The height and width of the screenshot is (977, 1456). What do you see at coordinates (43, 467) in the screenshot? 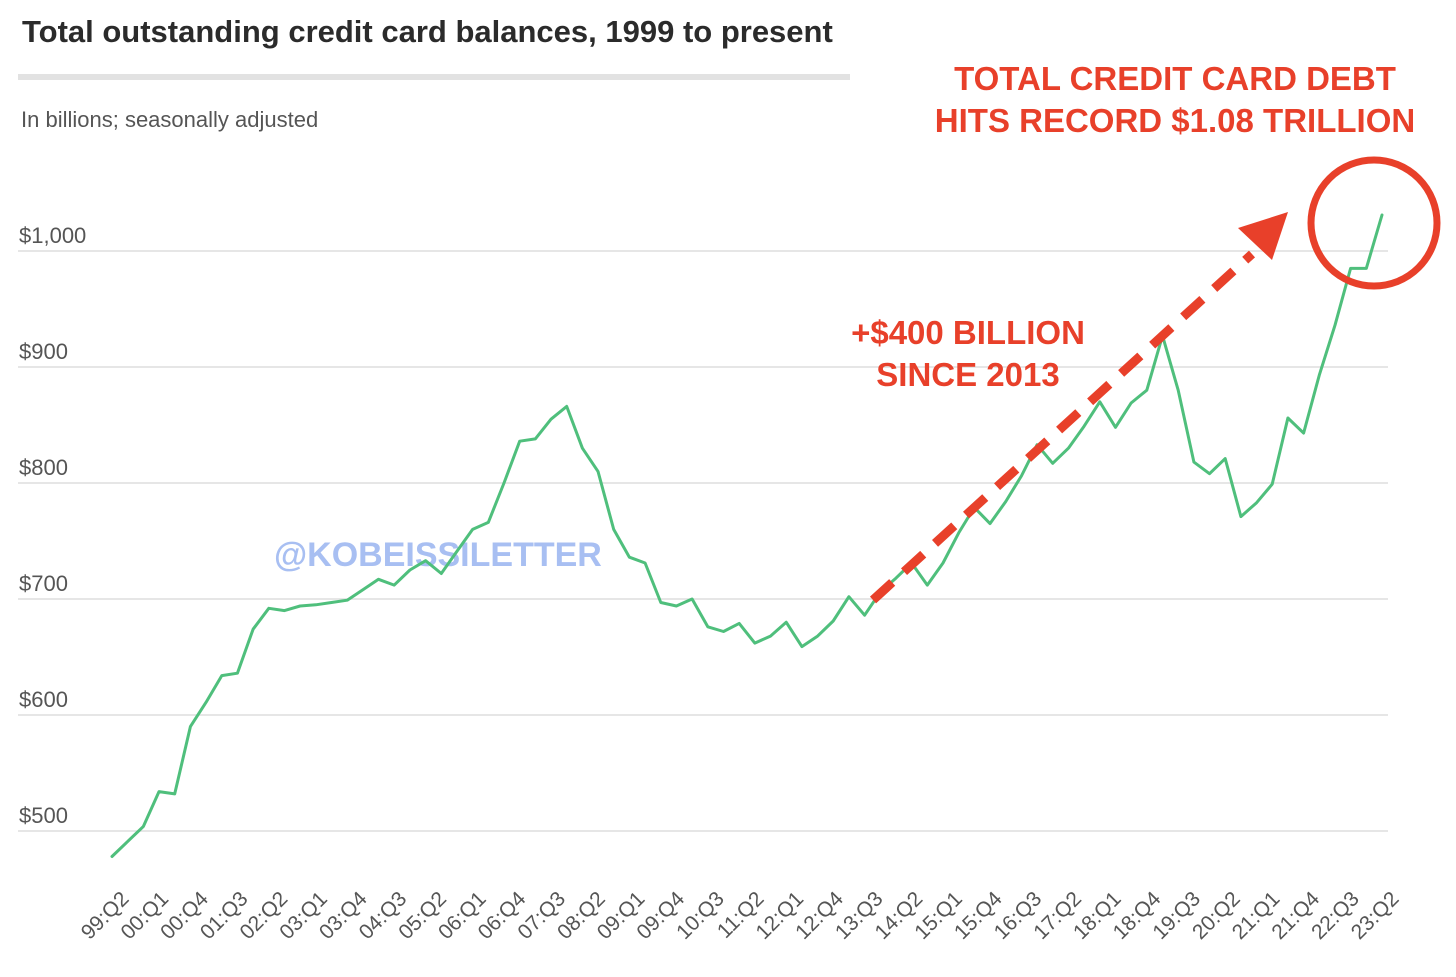
I see `y-tick-label: $800` at bounding box center [43, 467].